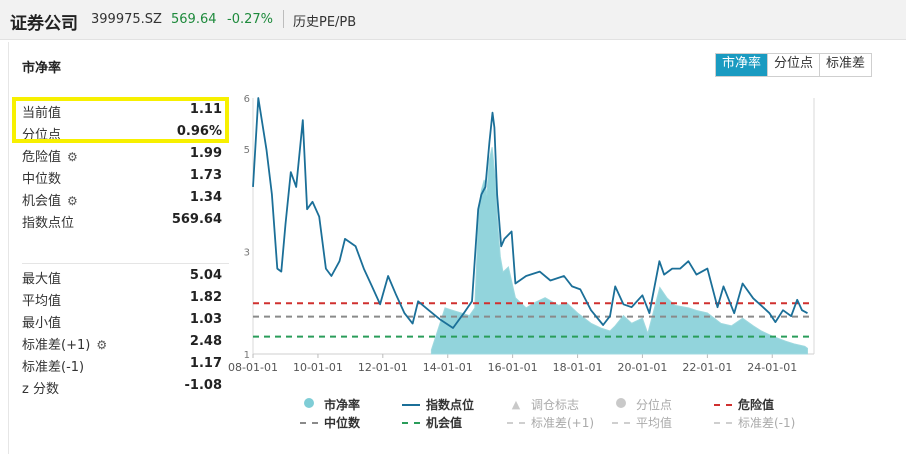  What do you see at coordinates (448, 367) in the screenshot?
I see `x-tick-label: 14-01-01` at bounding box center [448, 367].